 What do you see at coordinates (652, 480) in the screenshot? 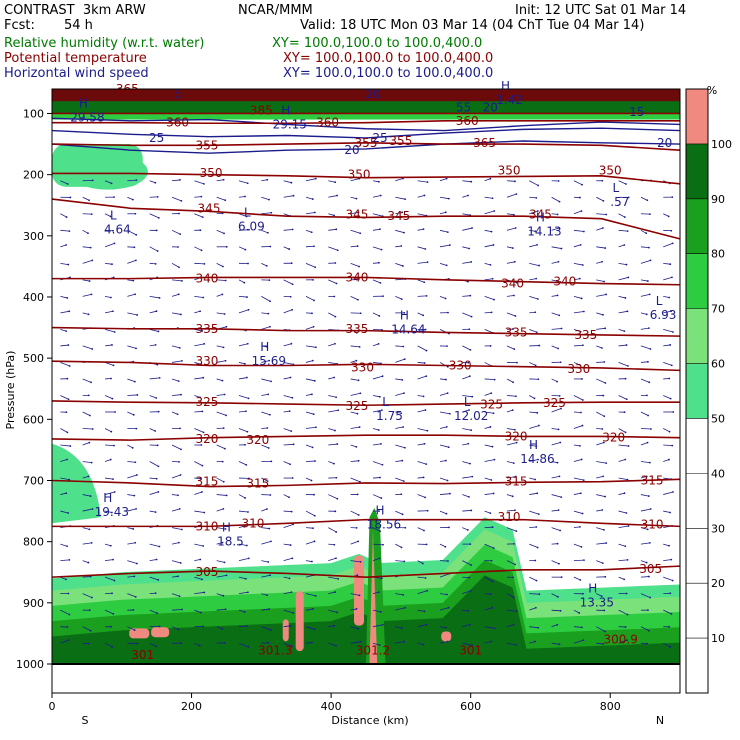
I see `theta-label: 315` at bounding box center [652, 480].